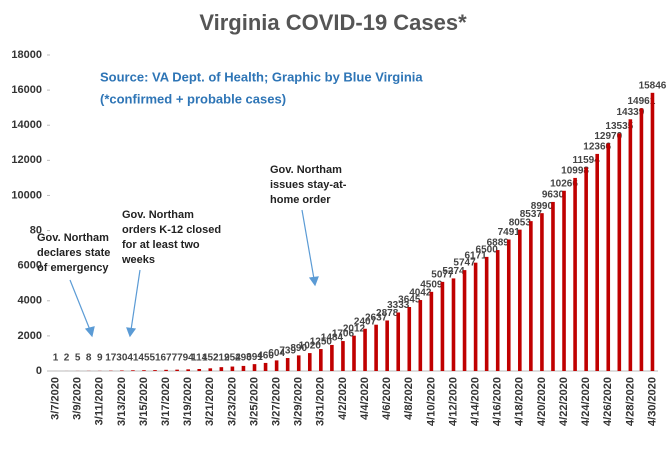  What do you see at coordinates (531, 214) in the screenshot?
I see `value-label: 8537` at bounding box center [531, 214].